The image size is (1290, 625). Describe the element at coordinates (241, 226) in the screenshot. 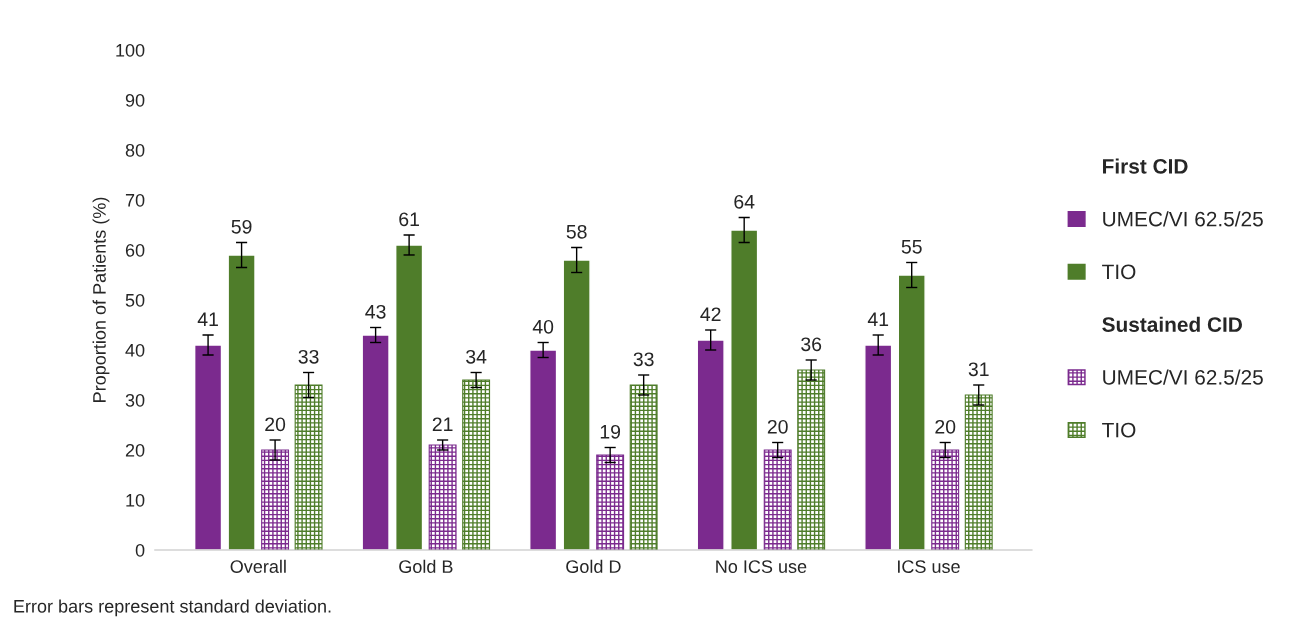

I see `data-label: 59` at that location.